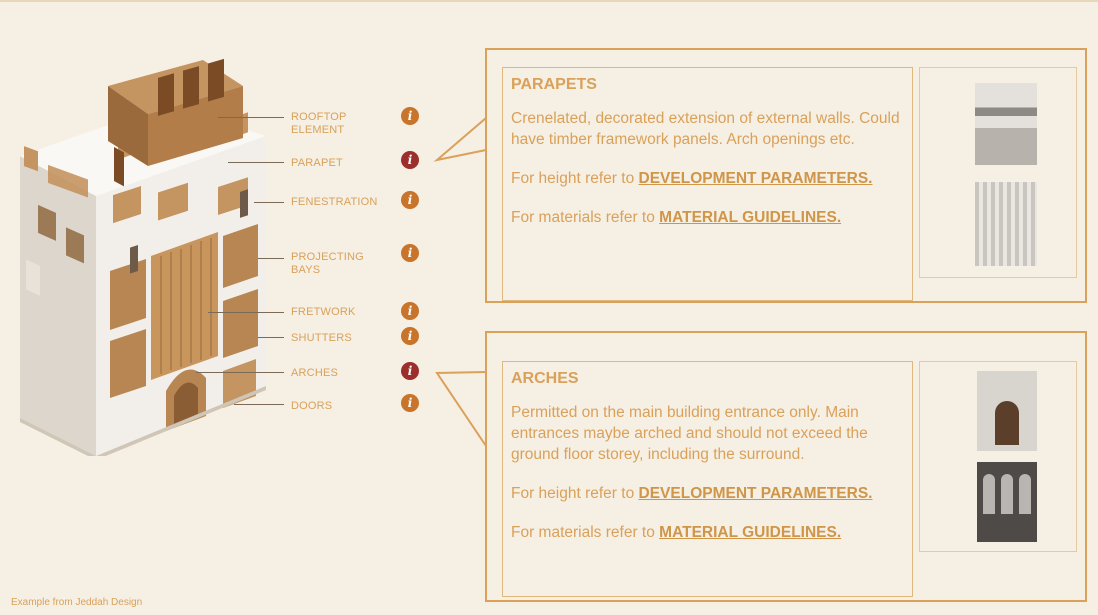  Describe the element at coordinates (251, 117) in the screenshot. I see `leader-rooftop` at that location.